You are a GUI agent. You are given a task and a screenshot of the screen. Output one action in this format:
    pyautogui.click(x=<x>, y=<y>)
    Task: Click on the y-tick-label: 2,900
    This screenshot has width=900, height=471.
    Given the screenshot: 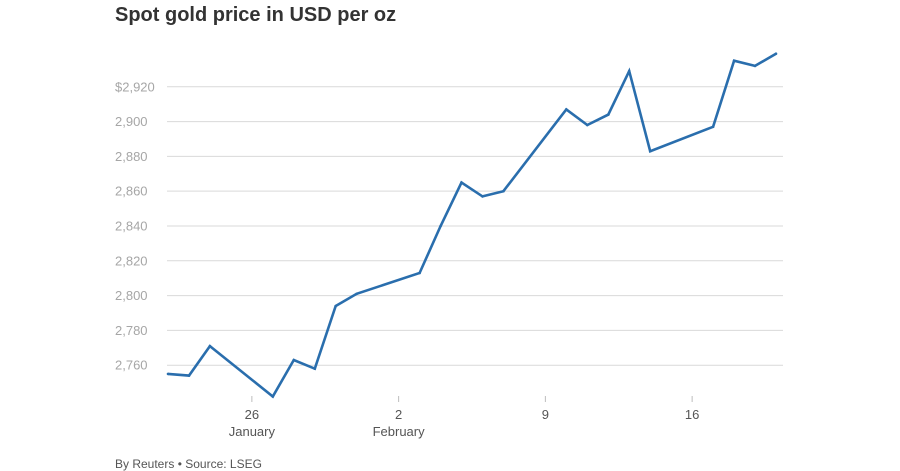 What is the action you would take?
    pyautogui.click(x=131, y=121)
    